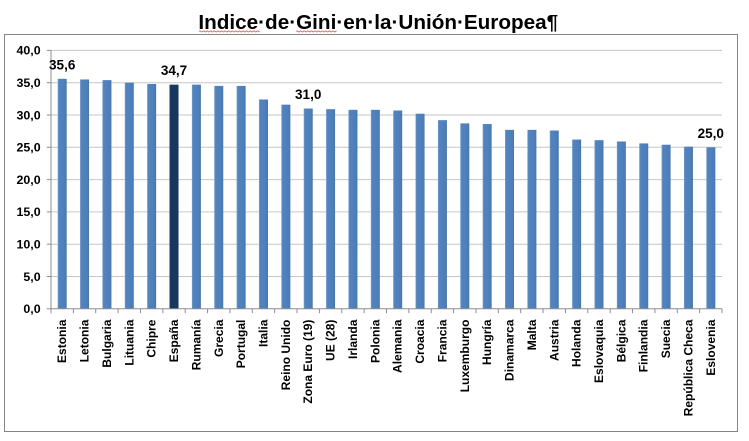 The width and height of the screenshot is (749, 441). Describe the element at coordinates (442, 340) in the screenshot. I see `svg-text: Francia` at that location.